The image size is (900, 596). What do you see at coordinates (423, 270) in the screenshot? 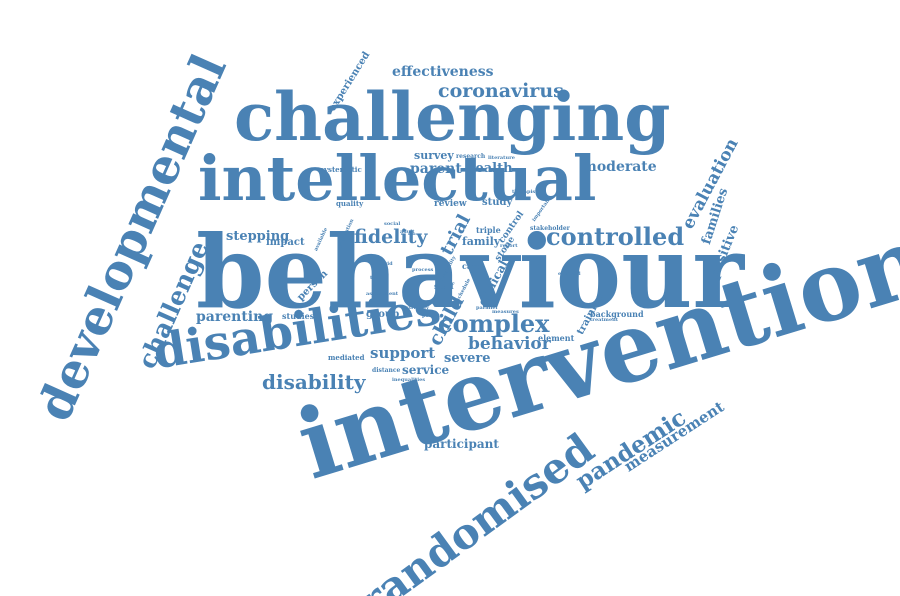
I see `word-process: process` at bounding box center [423, 270].